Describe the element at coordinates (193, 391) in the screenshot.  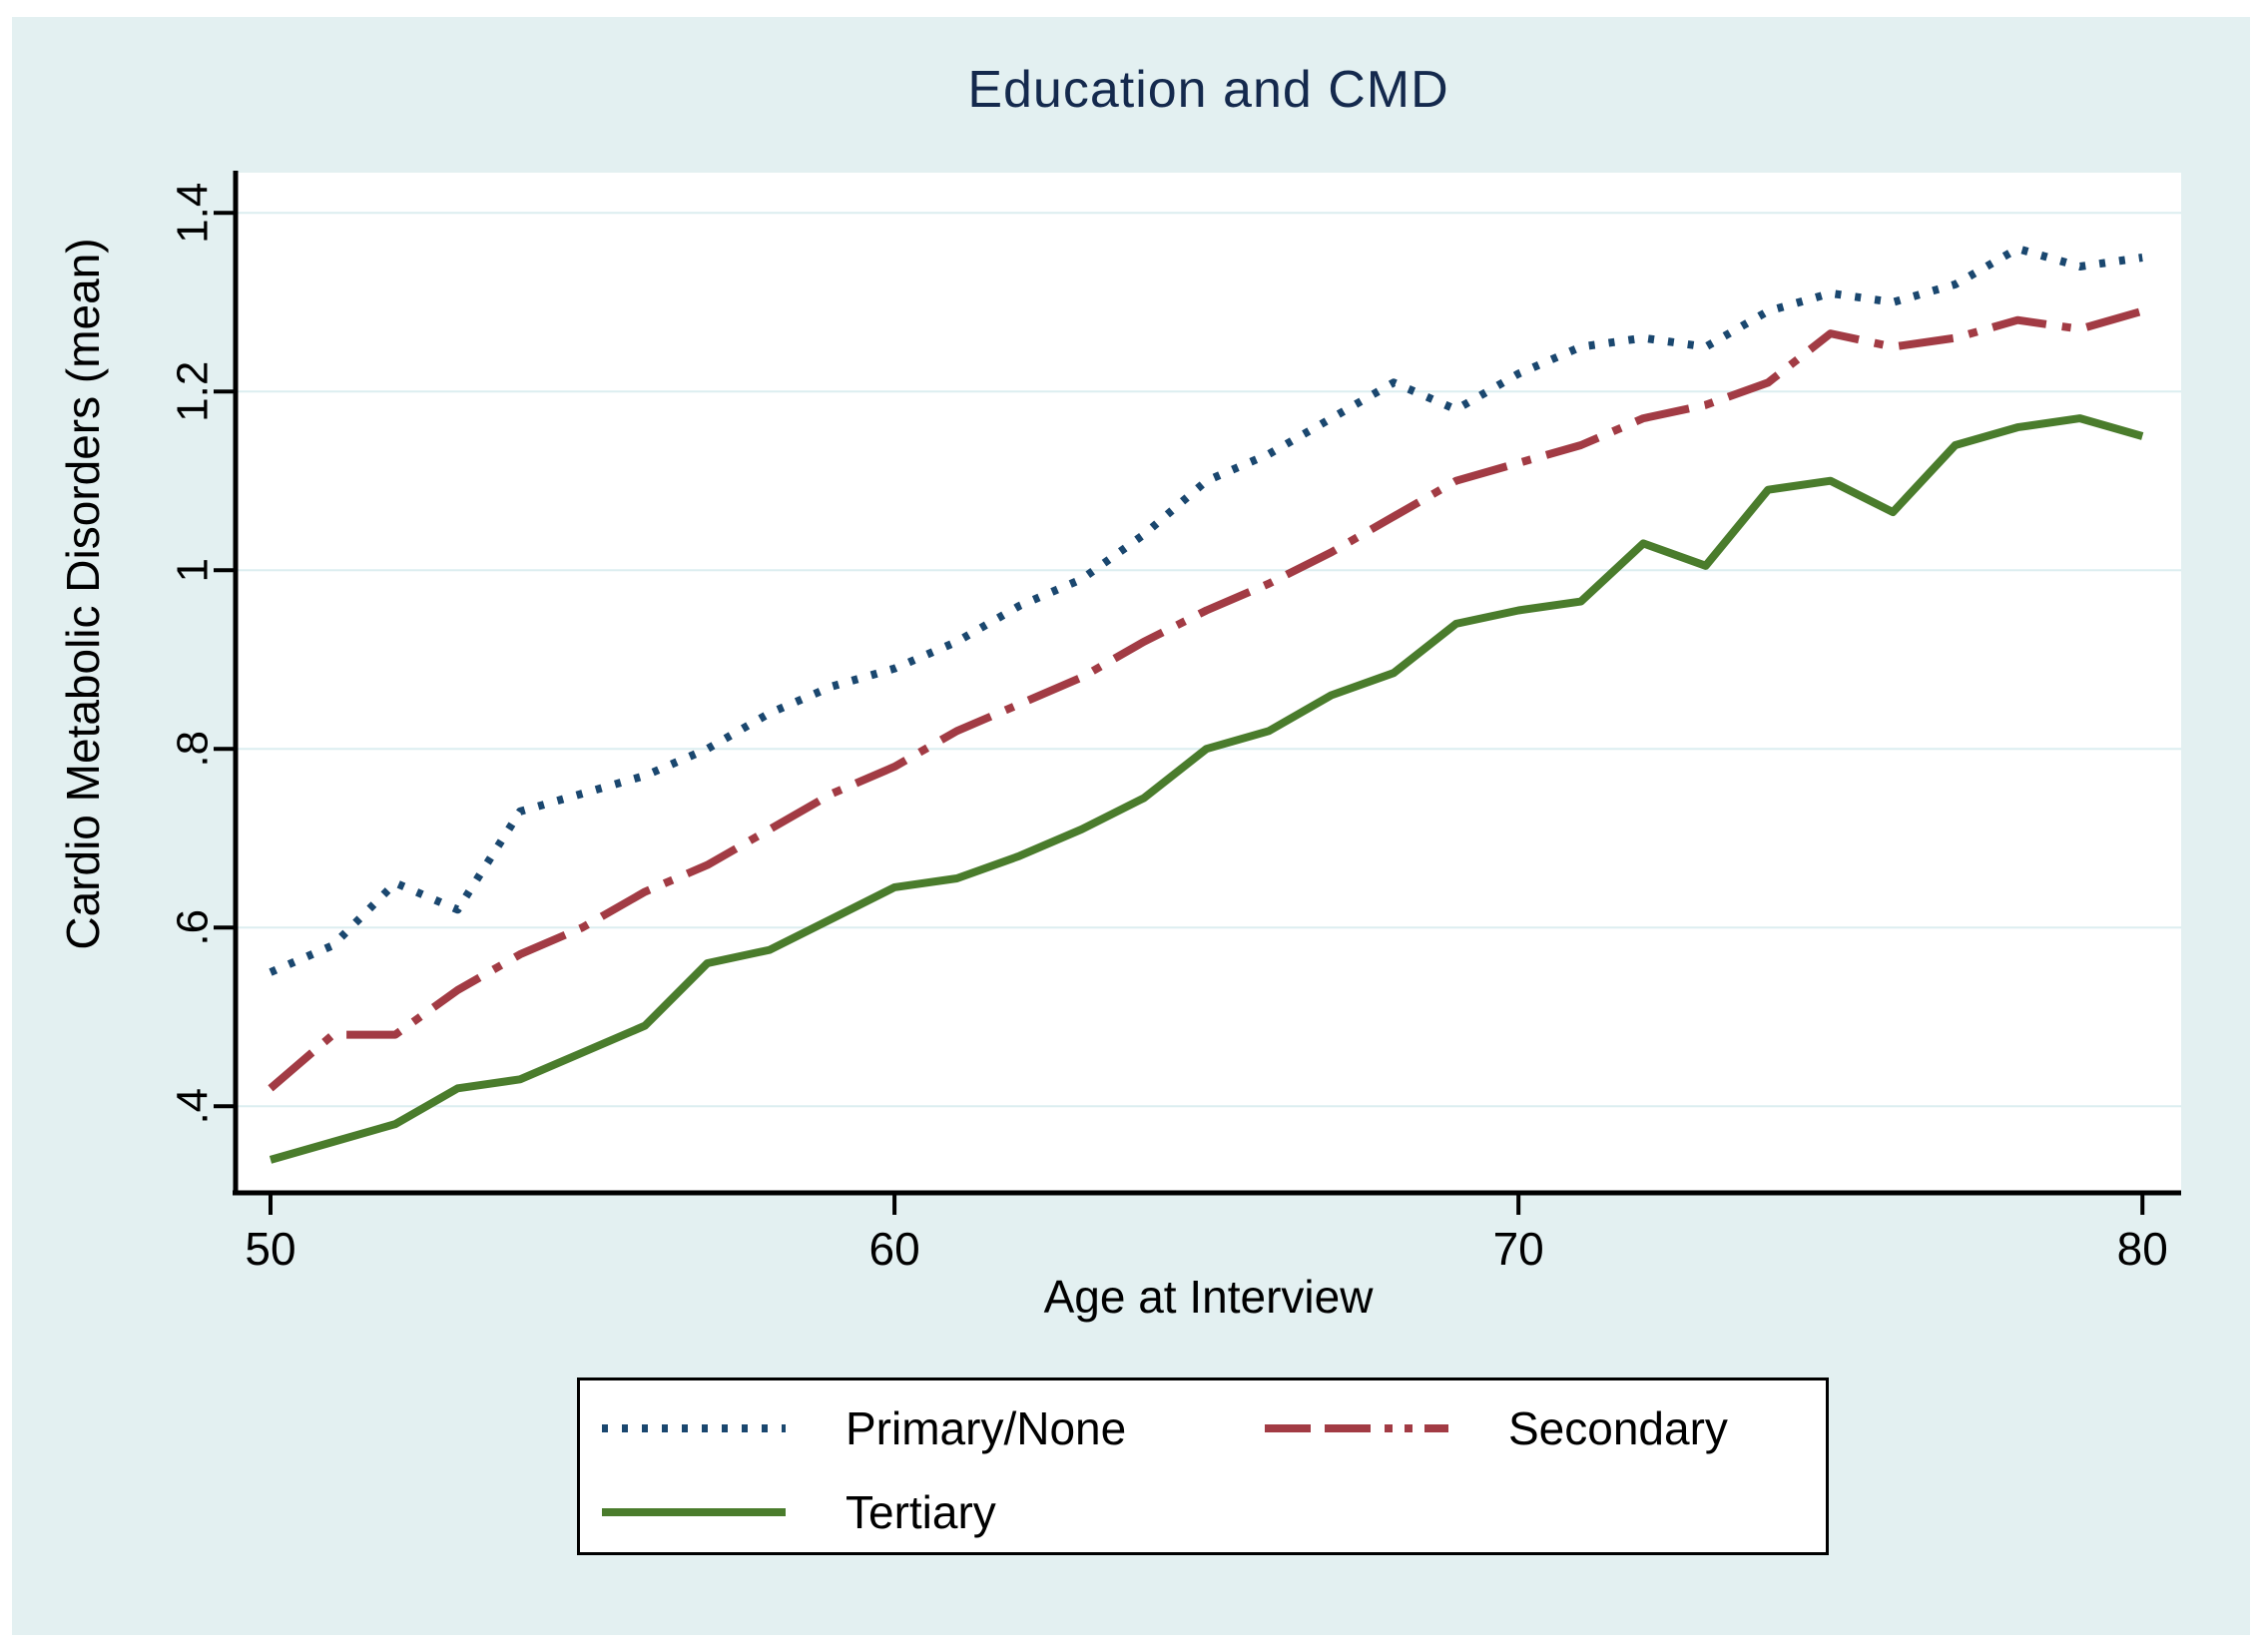
I see `y-tick-label: 1.2` at that location.